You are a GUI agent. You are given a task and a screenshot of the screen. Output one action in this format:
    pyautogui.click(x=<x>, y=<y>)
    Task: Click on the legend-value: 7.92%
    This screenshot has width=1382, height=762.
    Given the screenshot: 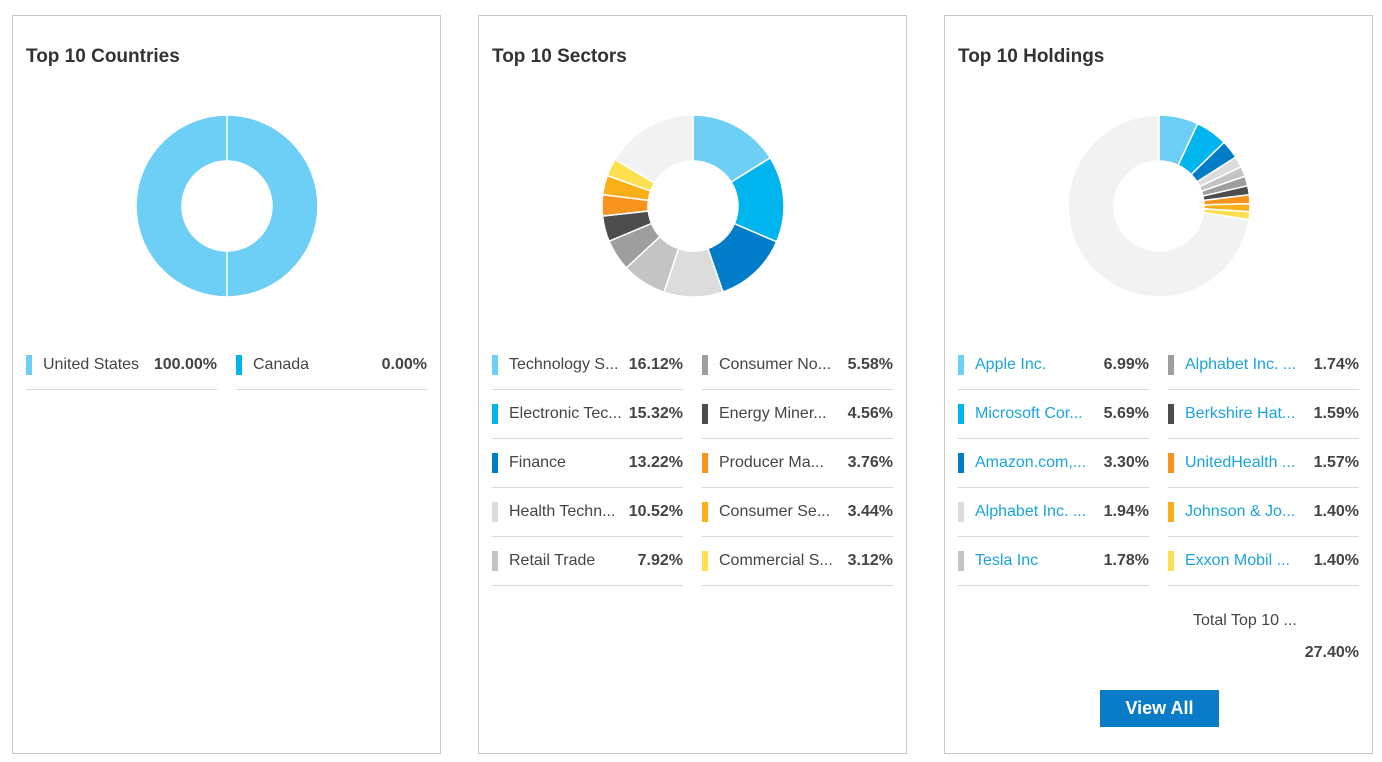 What is the action you would take?
    pyautogui.click(x=660, y=560)
    